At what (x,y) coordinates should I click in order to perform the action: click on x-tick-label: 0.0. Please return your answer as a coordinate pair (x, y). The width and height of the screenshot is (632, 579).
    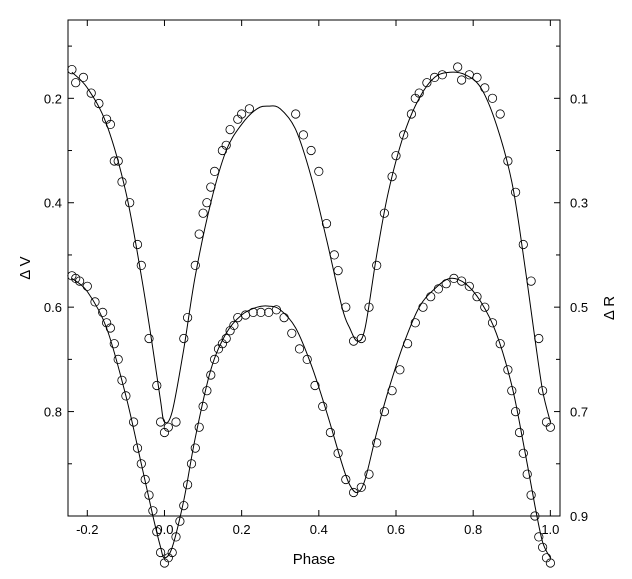
    Looking at the image, I should click on (164, 529).